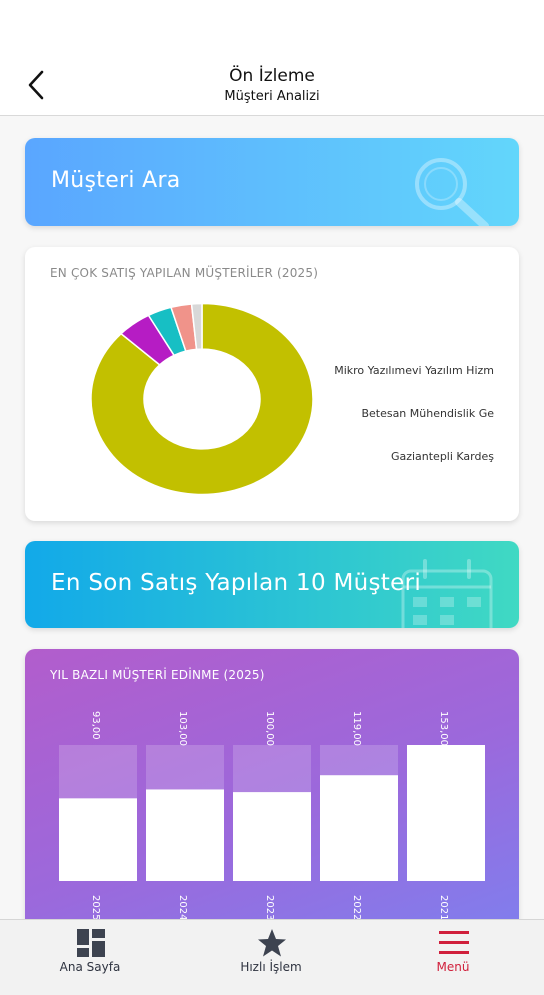 This screenshot has height=995, width=544. I want to click on star-icon, so click(272, 943).